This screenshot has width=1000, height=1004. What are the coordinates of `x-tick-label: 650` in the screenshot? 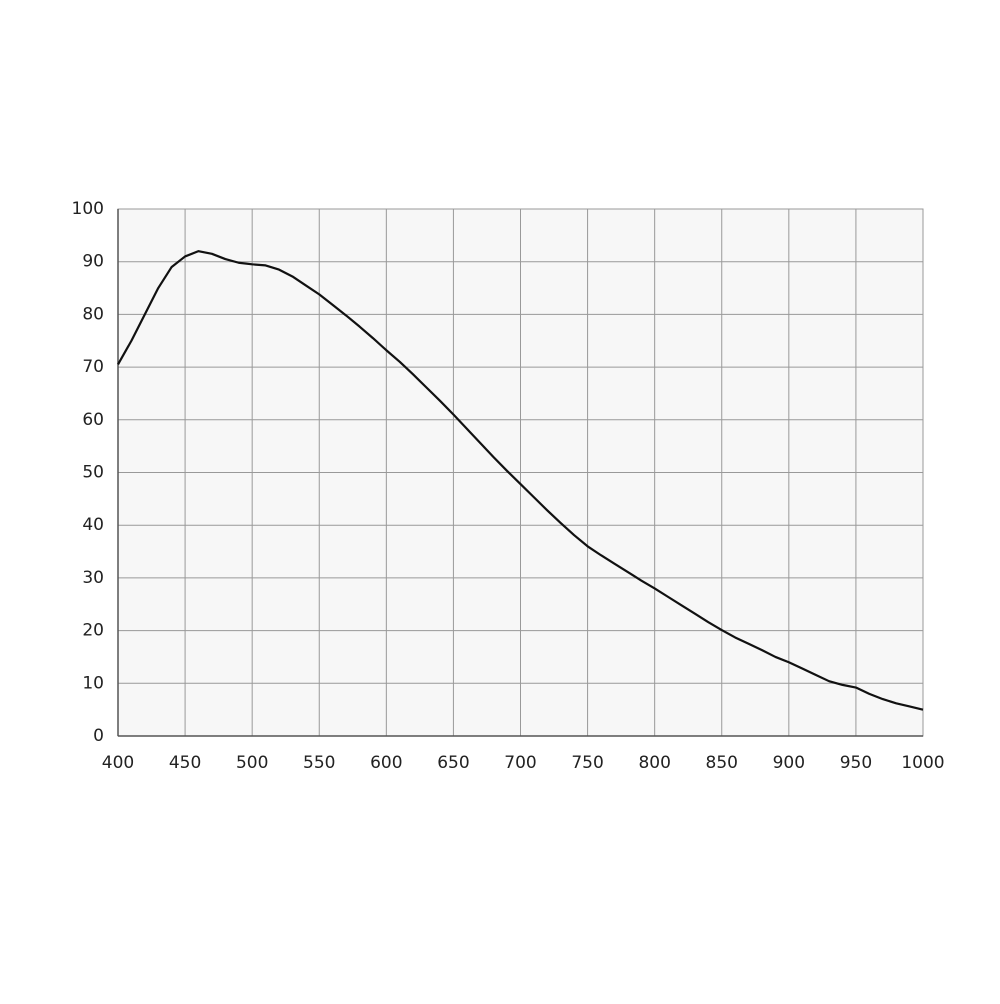 It's located at (453, 763).